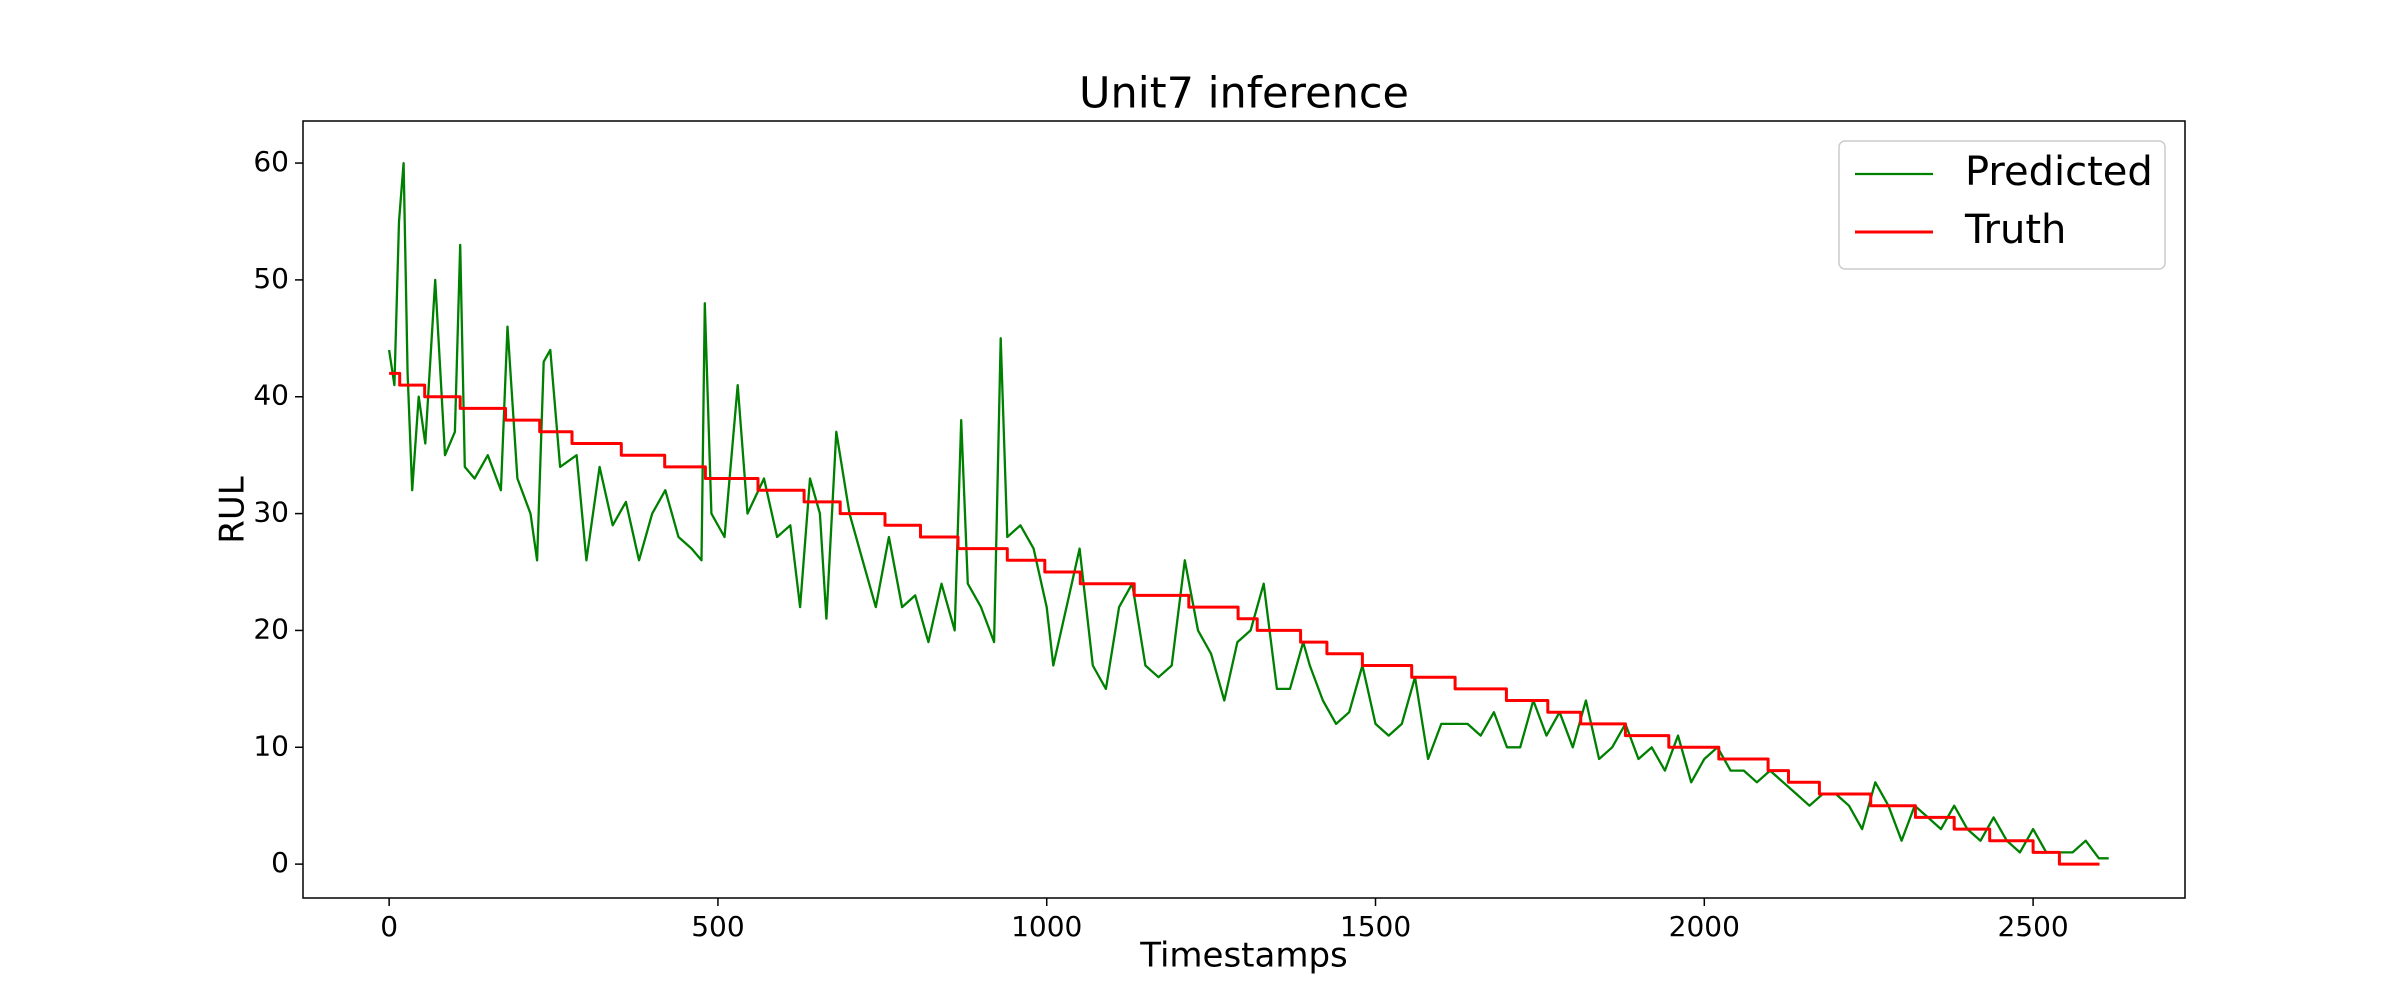  What do you see at coordinates (2015, 230) in the screenshot?
I see `legend-label: Truth` at bounding box center [2015, 230].